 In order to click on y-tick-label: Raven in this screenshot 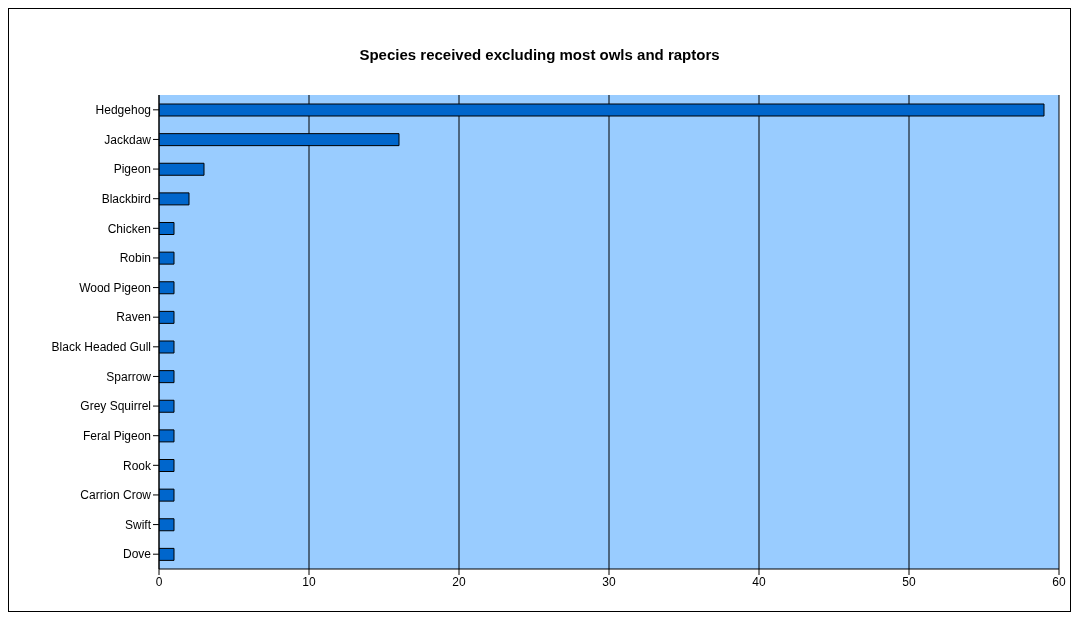, I will do `click(133, 317)`.